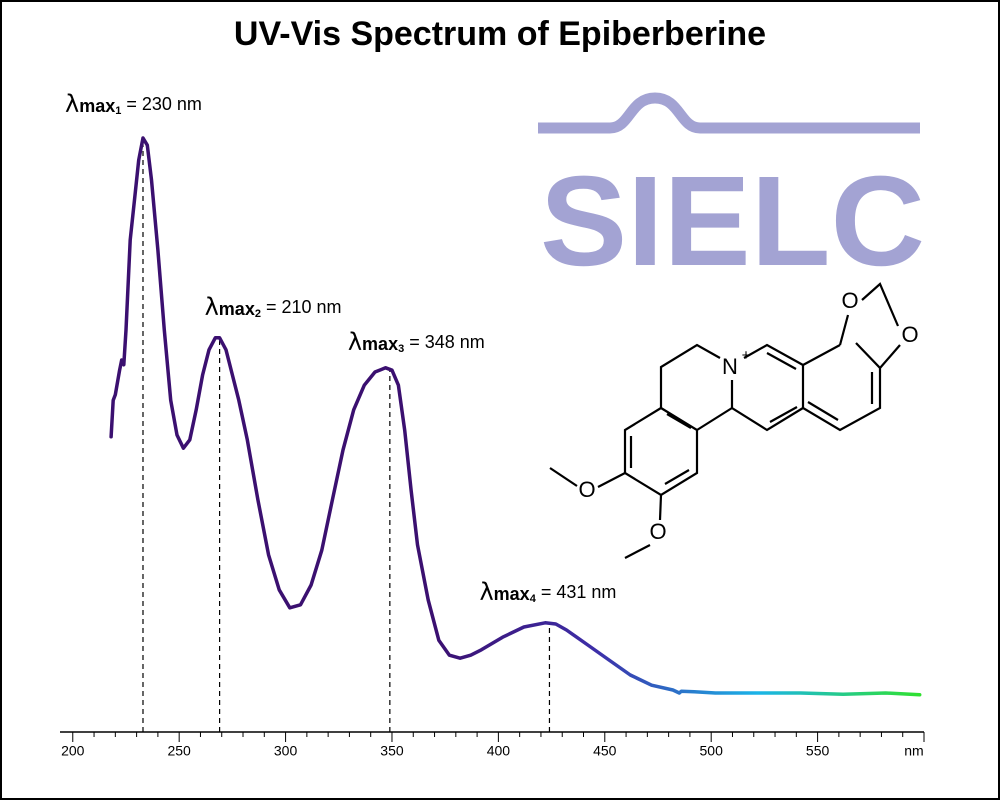 This screenshot has width=1000, height=800. Describe the element at coordinates (605, 751) in the screenshot. I see `x-tick-label: 450` at that location.